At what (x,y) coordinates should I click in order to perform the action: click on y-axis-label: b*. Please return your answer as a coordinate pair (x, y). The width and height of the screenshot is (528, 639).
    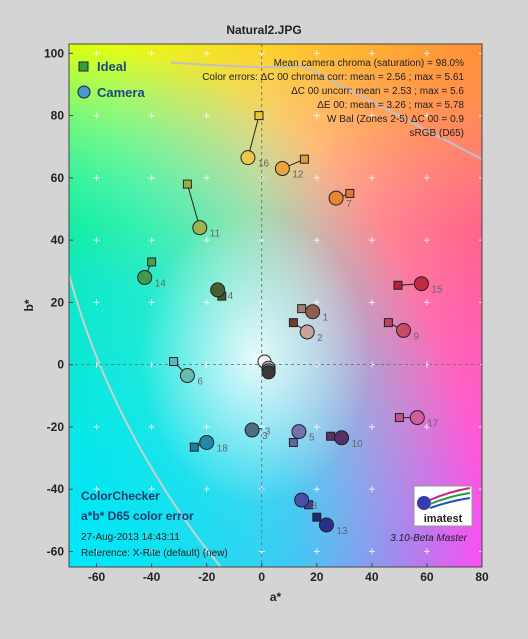
    Looking at the image, I should click on (29, 305).